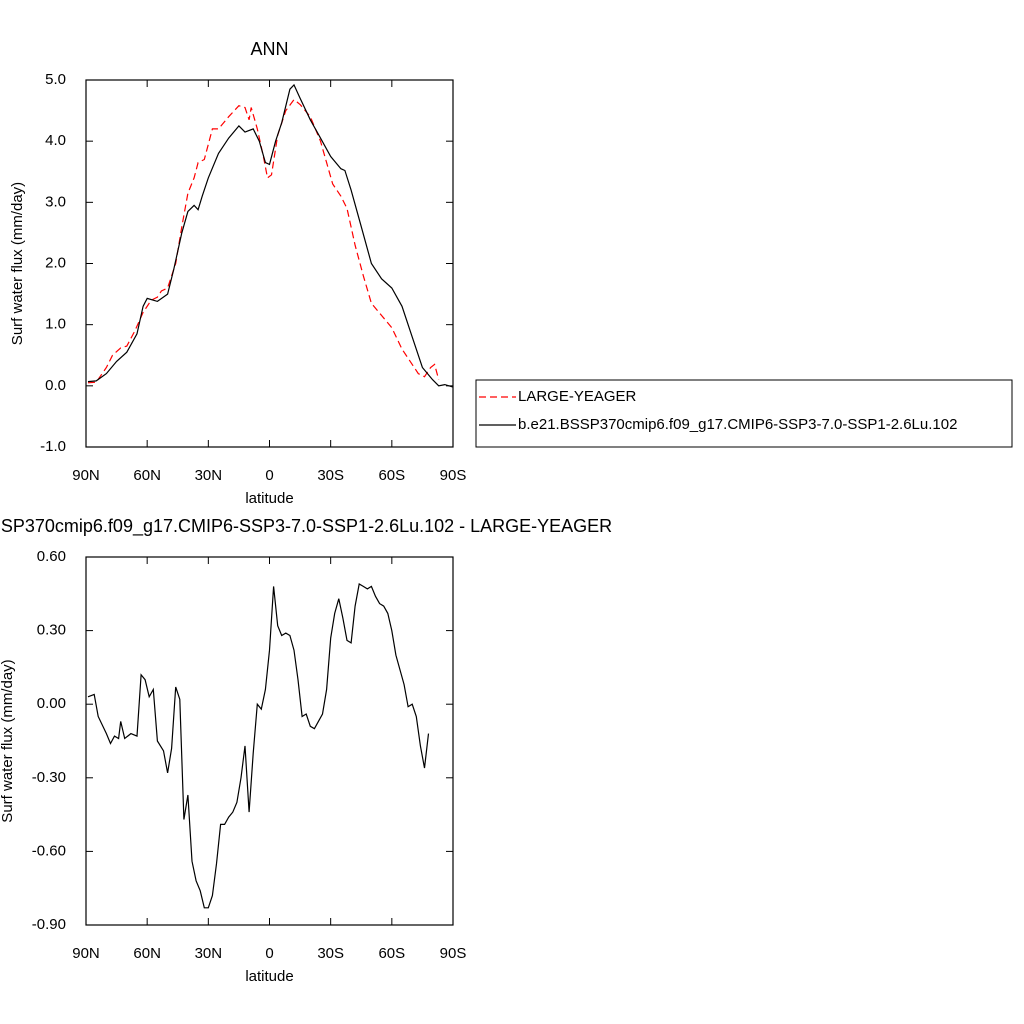 This screenshot has width=1024, height=1024. I want to click on y-tick-label: 2.0, so click(55, 262).